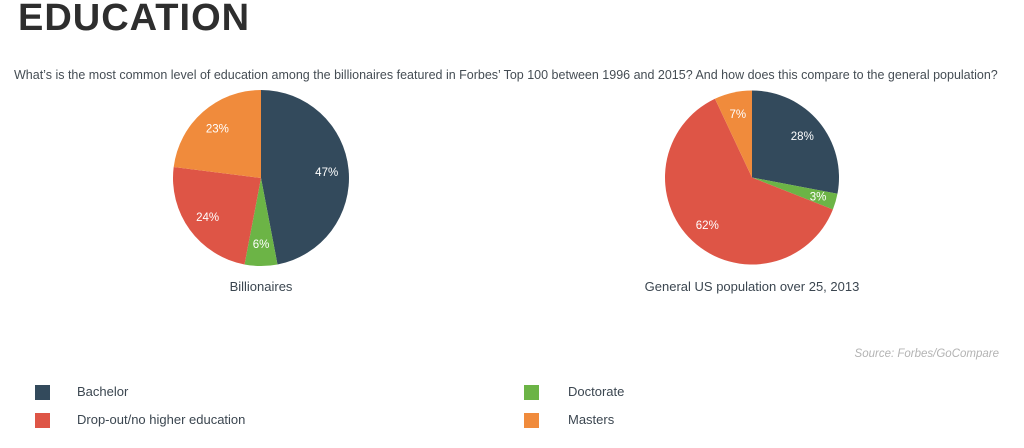 The height and width of the screenshot is (448, 1024). I want to click on svg-text: 23%, so click(217, 130).